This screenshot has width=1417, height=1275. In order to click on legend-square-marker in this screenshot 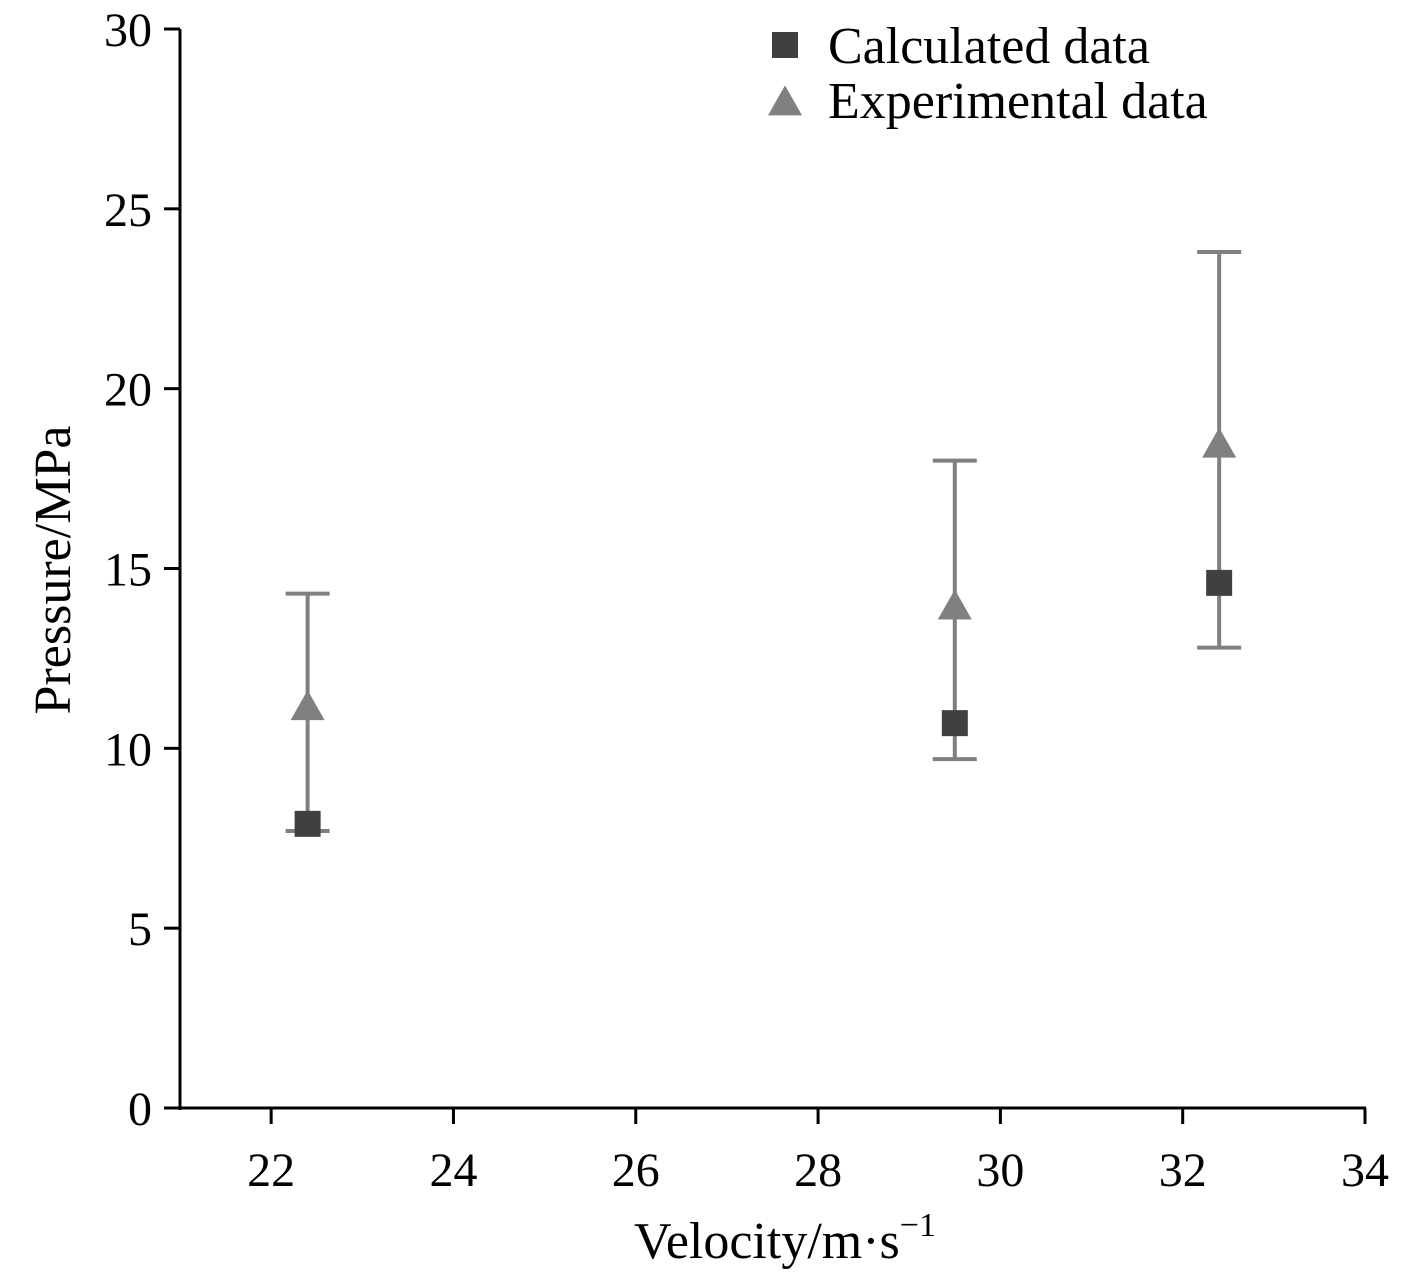, I will do `click(785, 45)`.